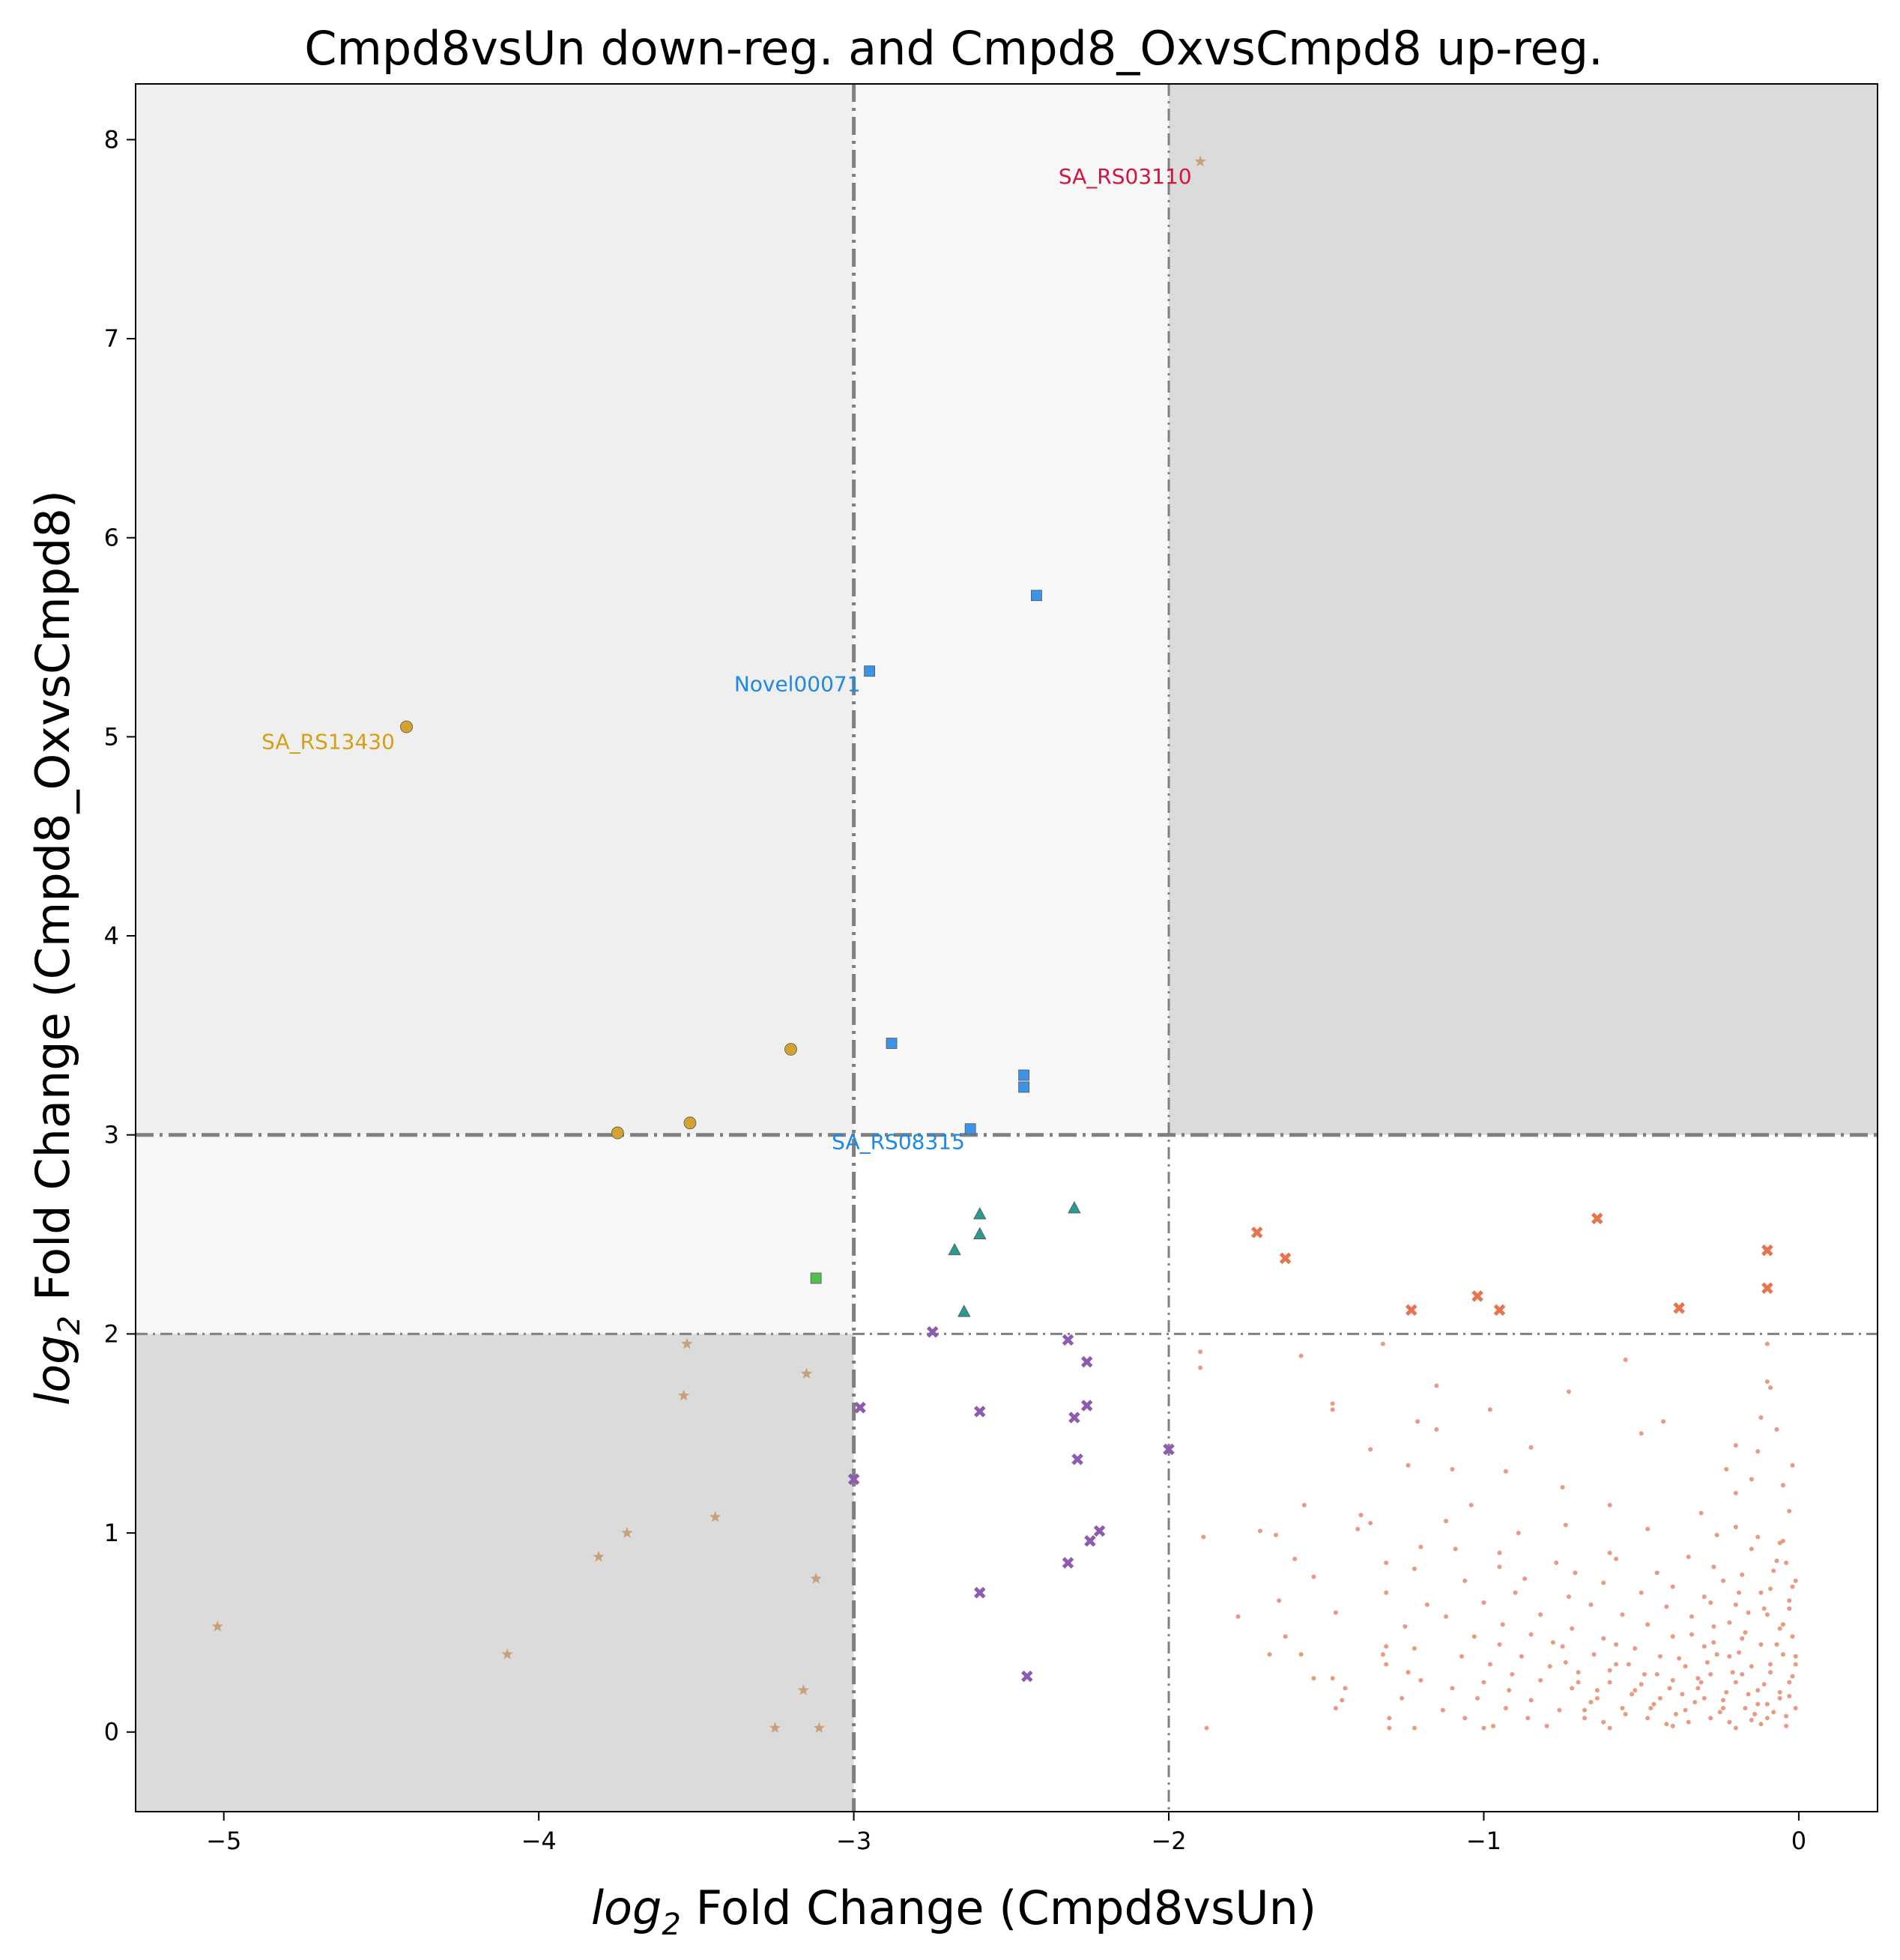 The height and width of the screenshot is (1960, 1900). I want to click on x-axis-label-sub: 2, so click(671, 1925).